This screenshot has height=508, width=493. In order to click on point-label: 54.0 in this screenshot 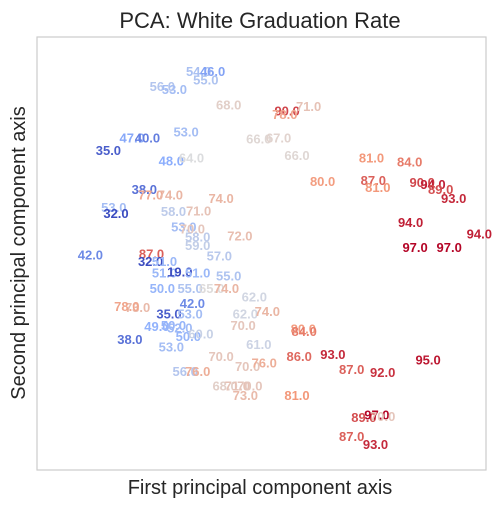, I will do `click(198, 71)`.